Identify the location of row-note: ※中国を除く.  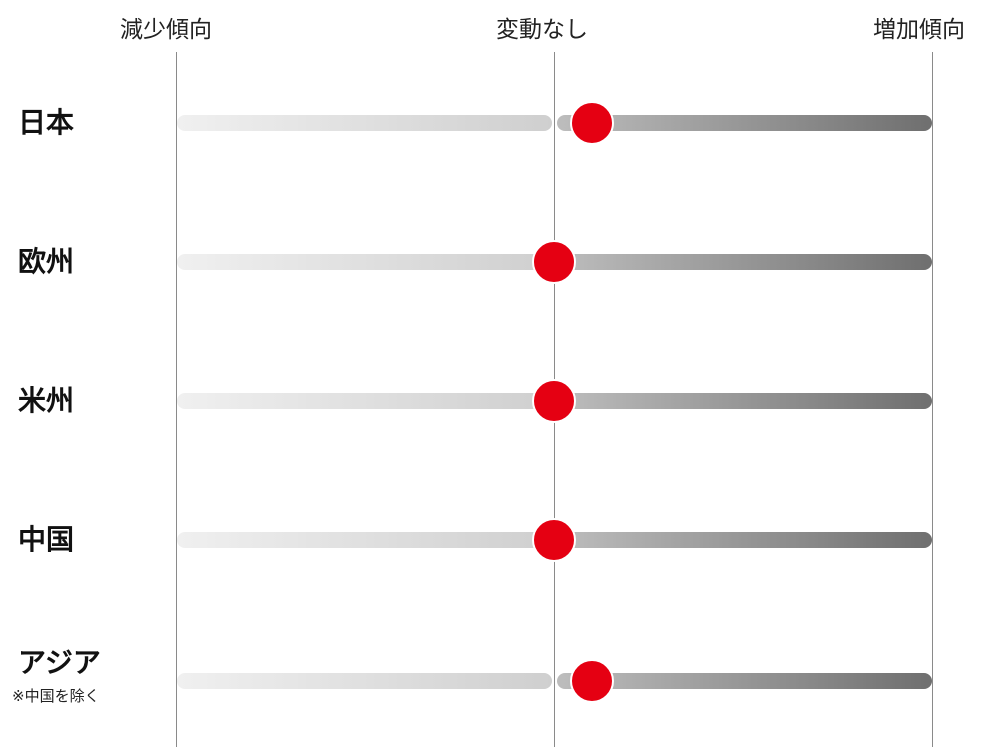
(56, 696).